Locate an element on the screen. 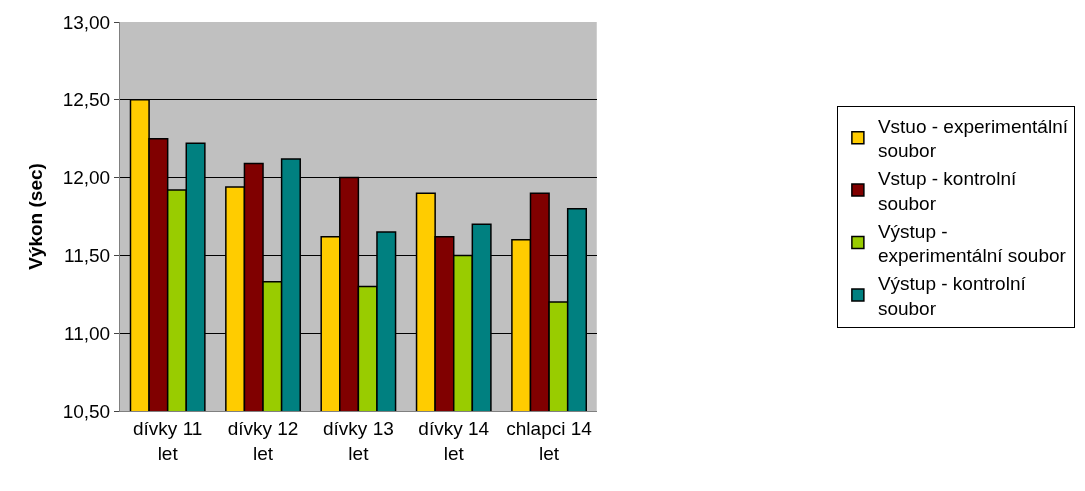 This screenshot has width=1085, height=491. x-tick-label: chlapci 14 let is located at coordinates (549, 440).